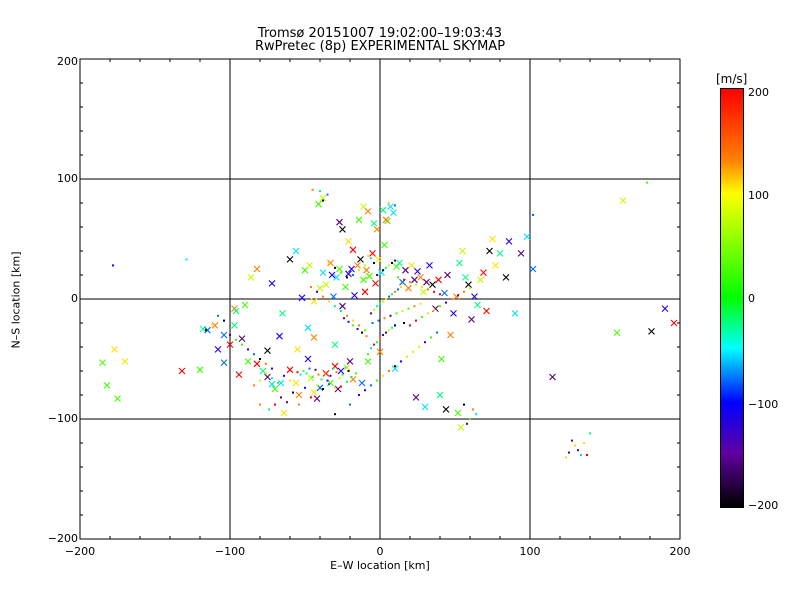 This screenshot has width=800, height=600. What do you see at coordinates (62, 418) in the screenshot?
I see `y-tick-label: −100` at bounding box center [62, 418].